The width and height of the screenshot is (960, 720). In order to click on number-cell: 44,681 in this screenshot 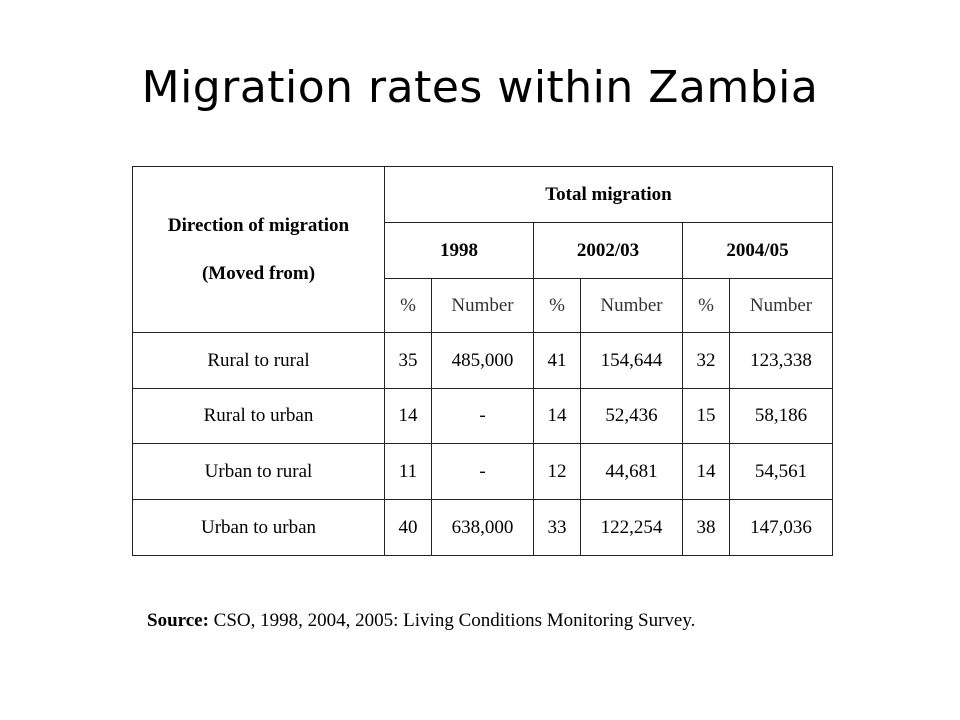, I will do `click(631, 471)`.